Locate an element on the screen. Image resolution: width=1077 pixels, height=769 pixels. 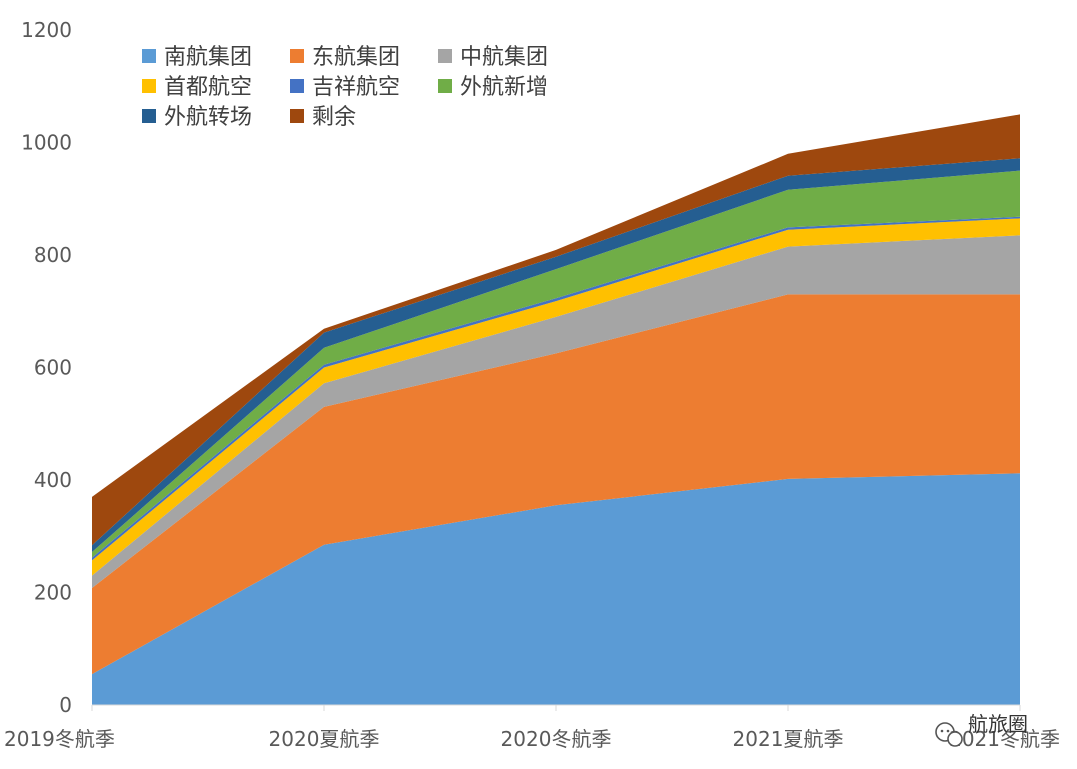
x-tick-label: 2021冬航季 is located at coordinates (1004, 739).